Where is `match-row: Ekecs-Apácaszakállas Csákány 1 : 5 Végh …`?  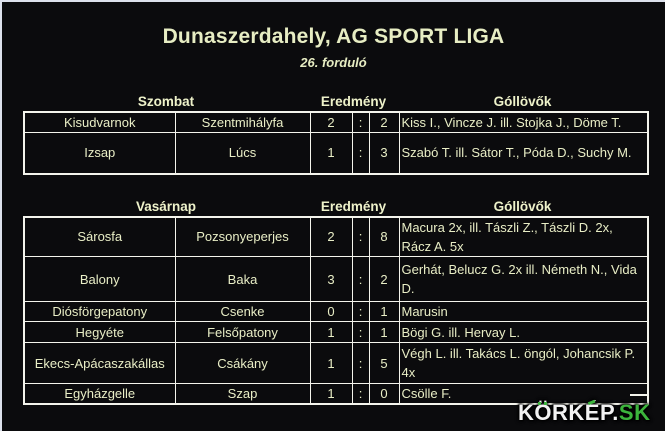 match-row: Ekecs-Apácaszakállas Csákány 1 : 5 Végh … is located at coordinates (336, 363).